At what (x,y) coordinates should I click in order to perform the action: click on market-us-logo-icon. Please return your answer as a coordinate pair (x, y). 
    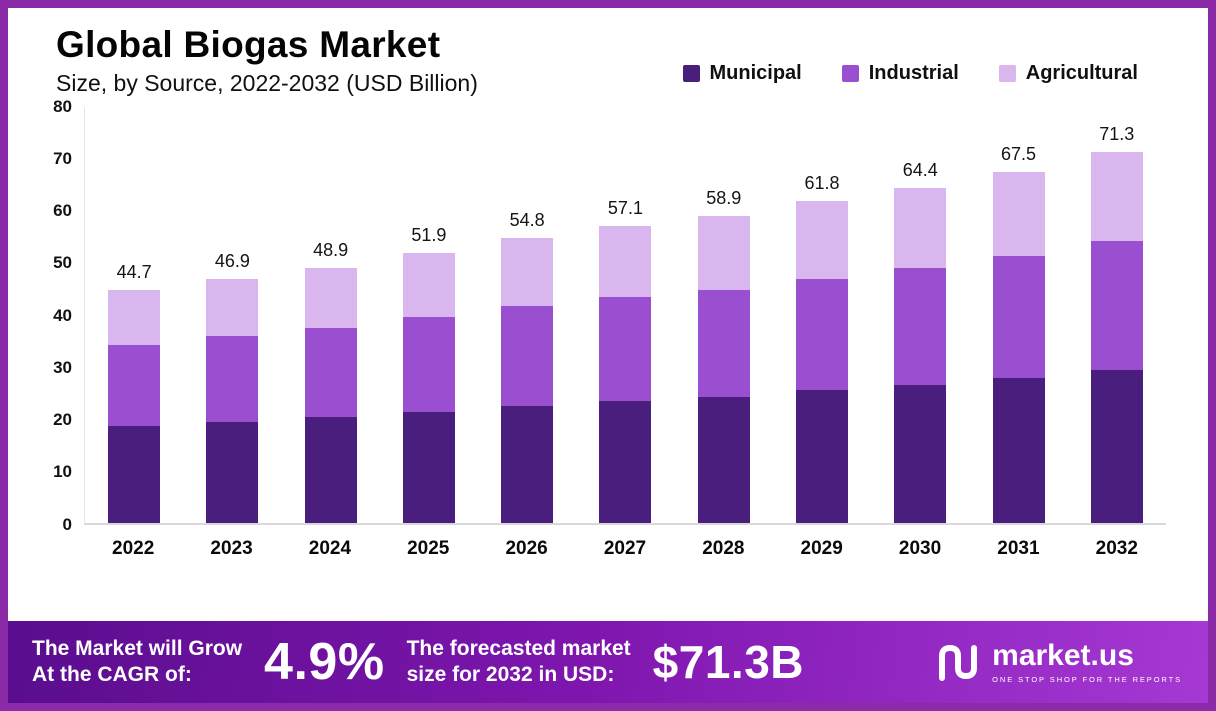
    Looking at the image, I should click on (958, 662).